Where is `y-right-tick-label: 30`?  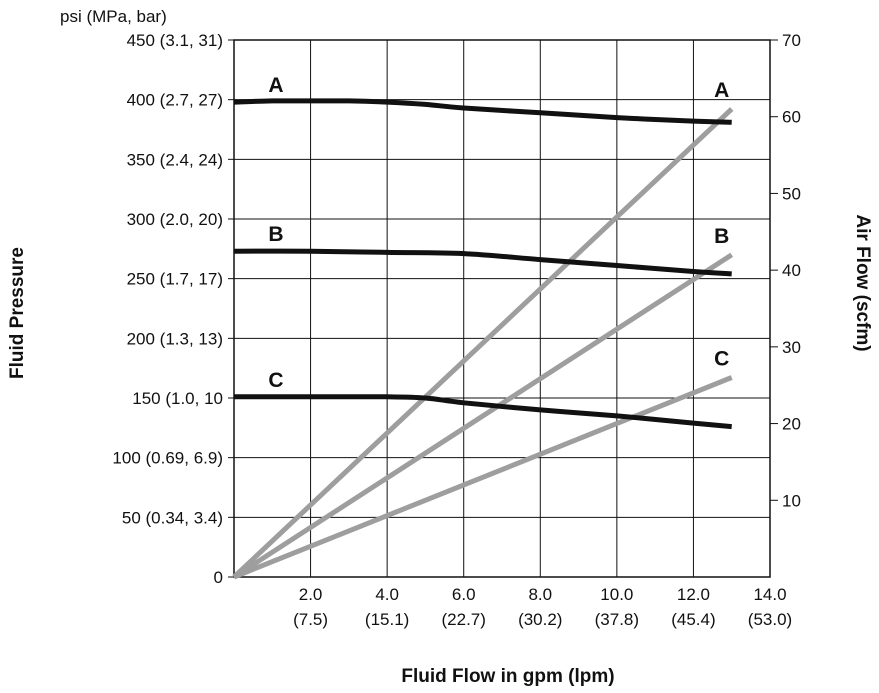 y-right-tick-label: 30 is located at coordinates (791, 347).